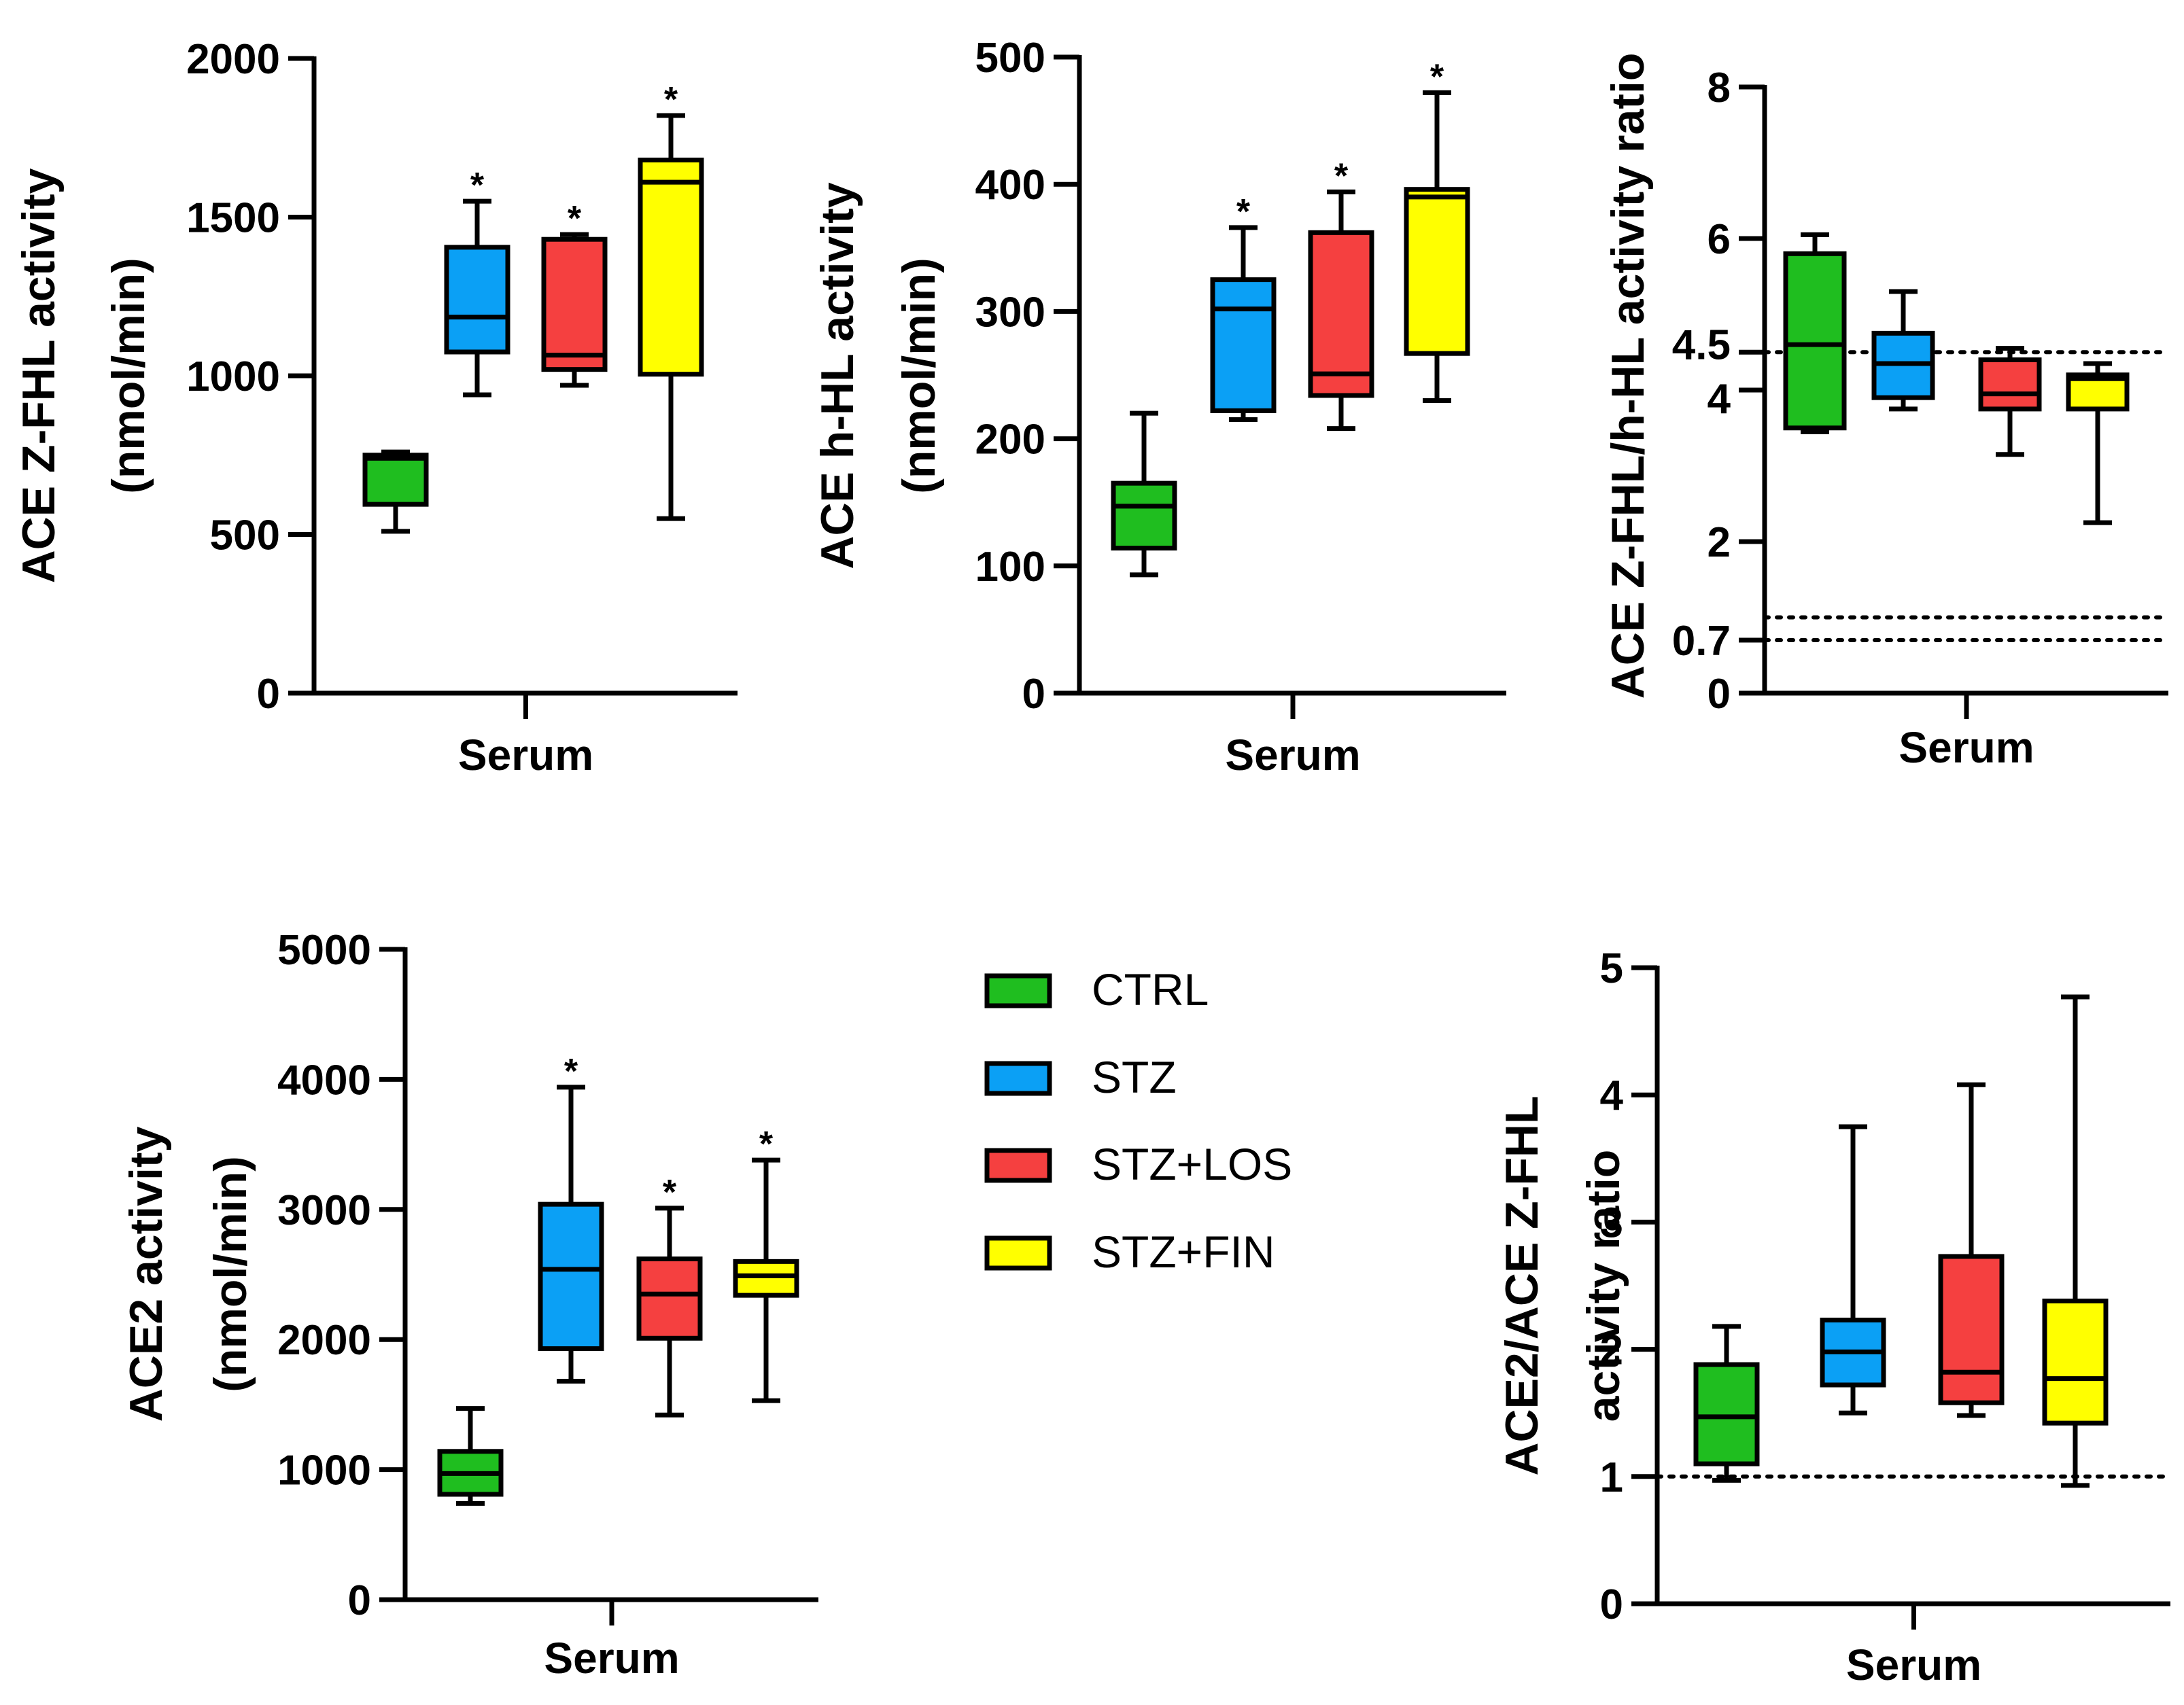 The width and height of the screenshot is (2184, 1705). Describe the element at coordinates (39, 375) in the screenshot. I see `y-axis-label: ACE Z-FHL activity` at that location.